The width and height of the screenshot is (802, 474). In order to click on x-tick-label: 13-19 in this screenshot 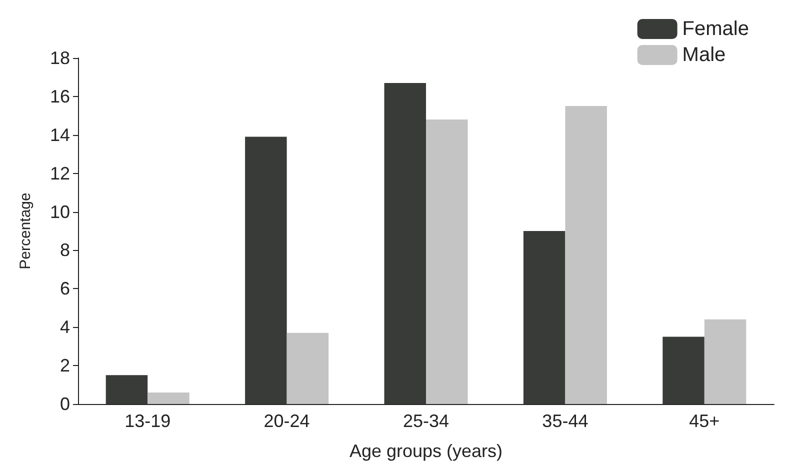, I will do `click(147, 421)`.